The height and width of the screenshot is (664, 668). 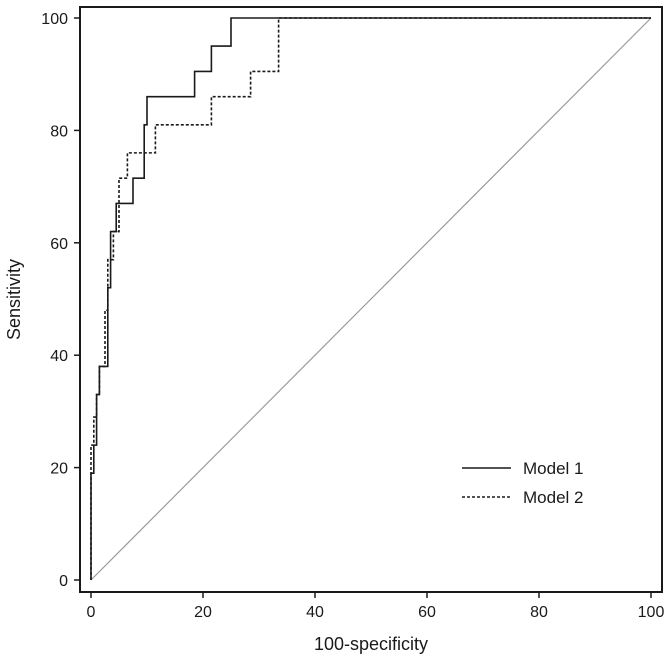 What do you see at coordinates (553, 497) in the screenshot?
I see `legend-label-model-2: Model 2` at bounding box center [553, 497].